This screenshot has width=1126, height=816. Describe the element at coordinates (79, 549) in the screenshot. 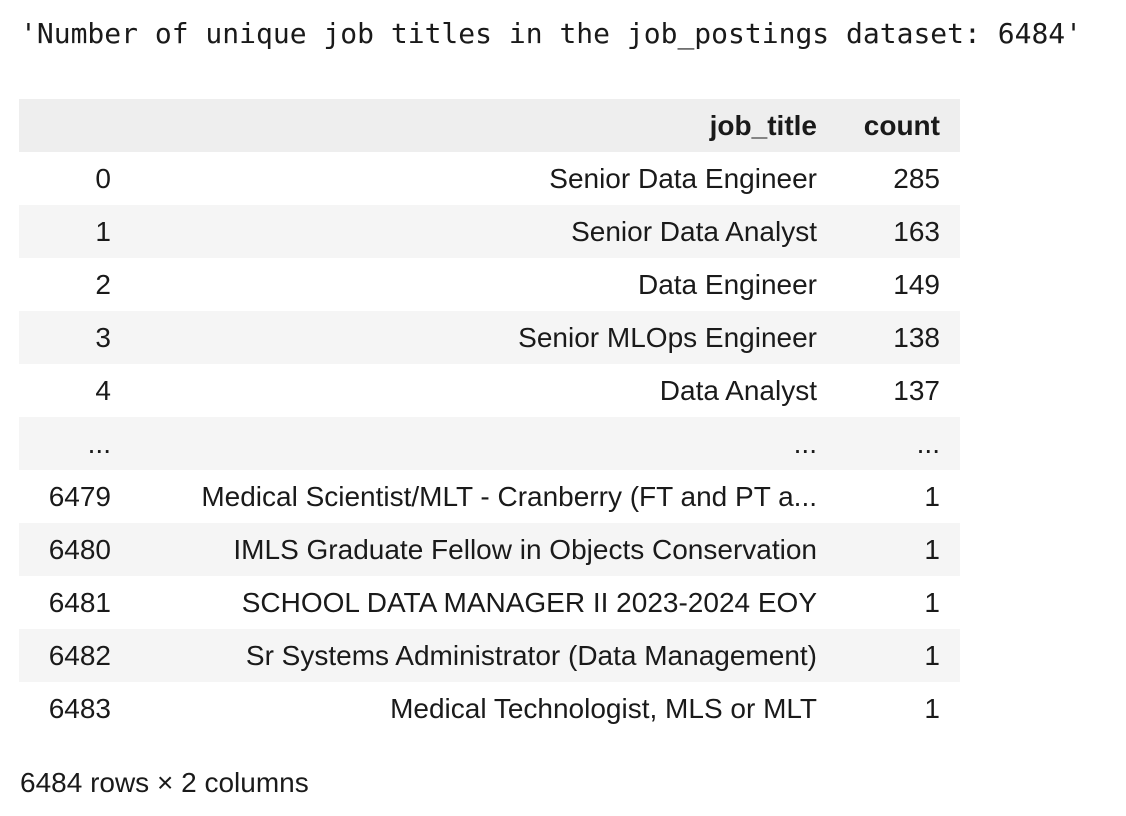

I see `row-index: 6480` at that location.